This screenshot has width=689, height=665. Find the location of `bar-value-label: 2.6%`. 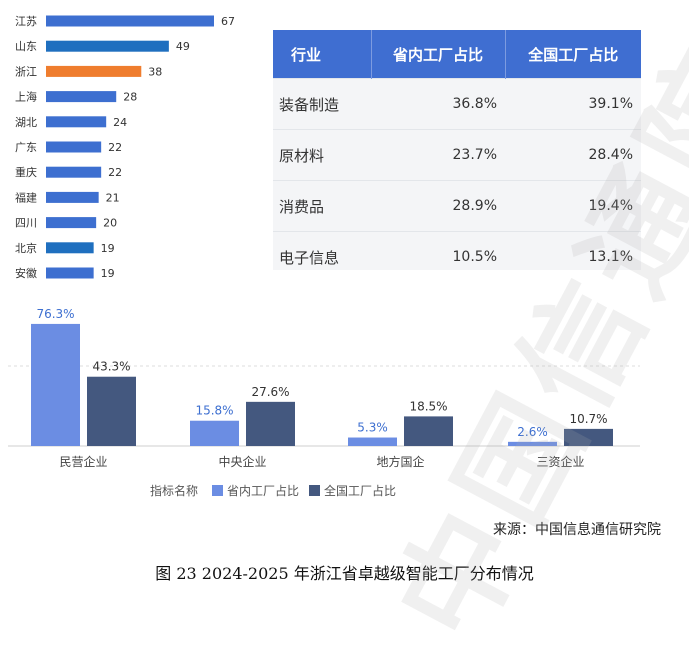

bar-value-label: 2.6% is located at coordinates (532, 432).